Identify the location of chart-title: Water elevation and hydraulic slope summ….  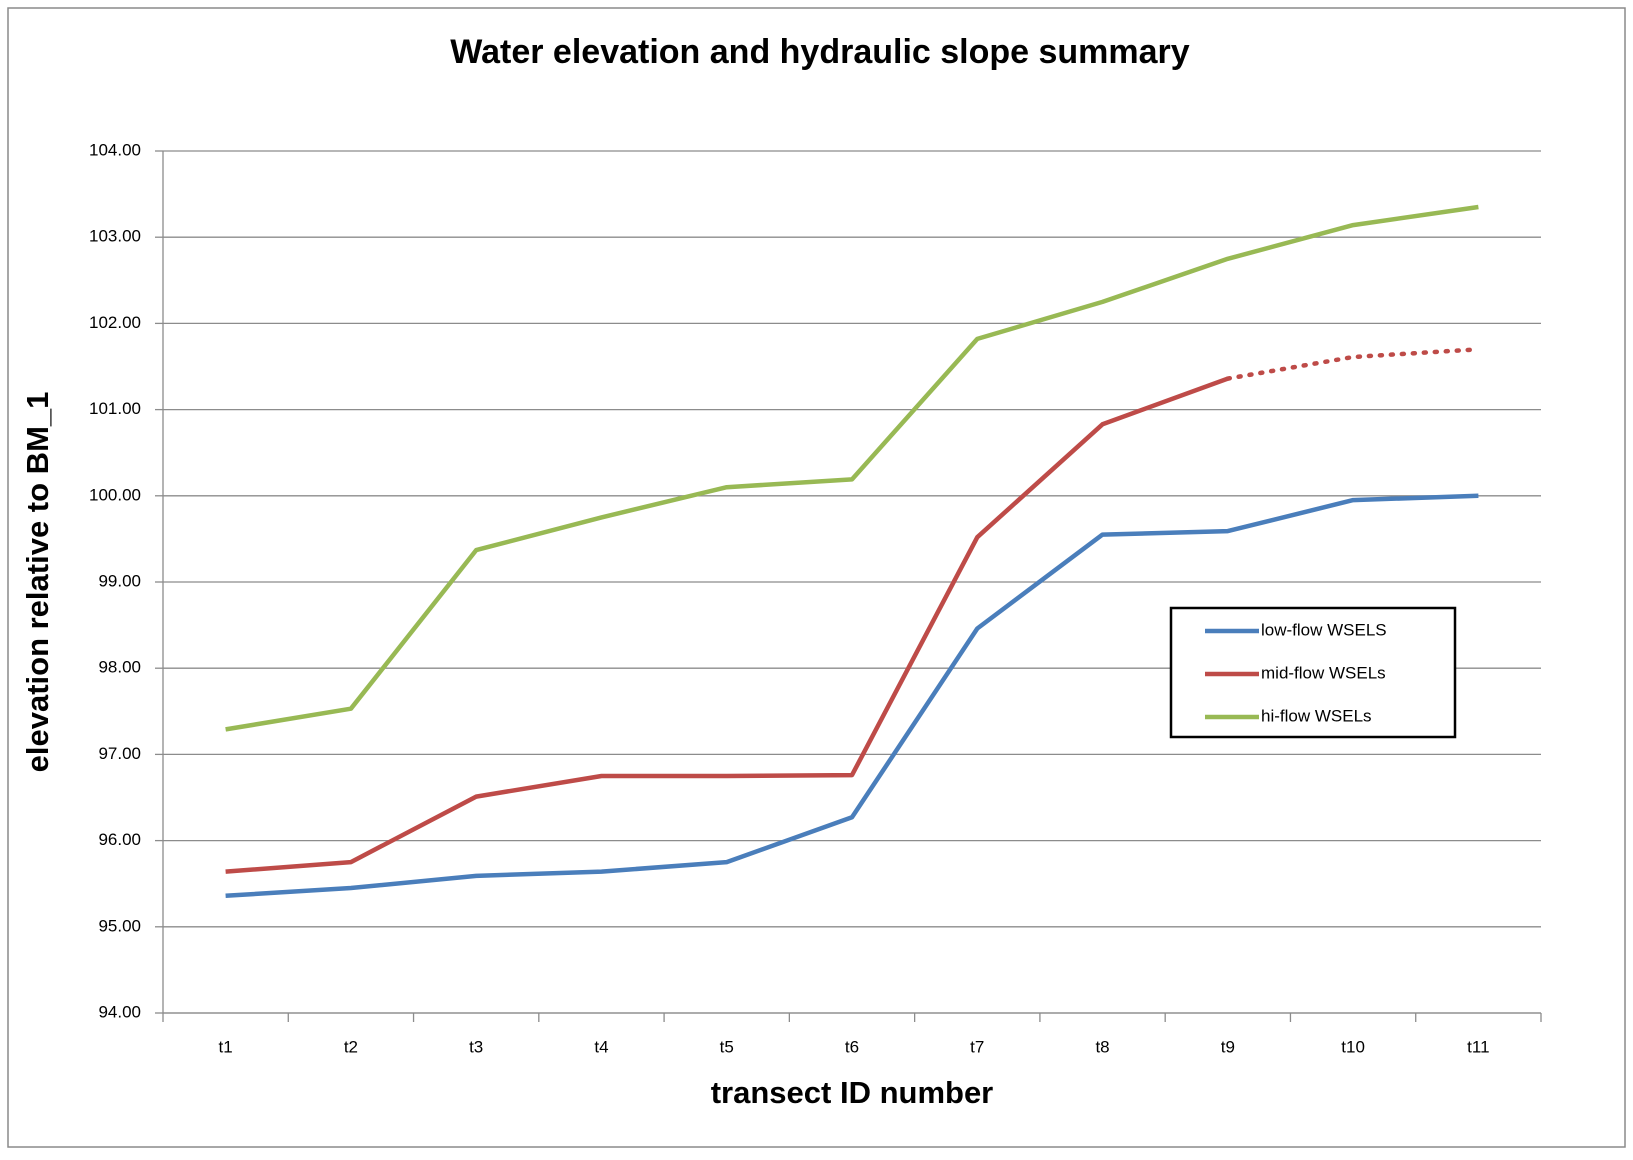
(820, 52).